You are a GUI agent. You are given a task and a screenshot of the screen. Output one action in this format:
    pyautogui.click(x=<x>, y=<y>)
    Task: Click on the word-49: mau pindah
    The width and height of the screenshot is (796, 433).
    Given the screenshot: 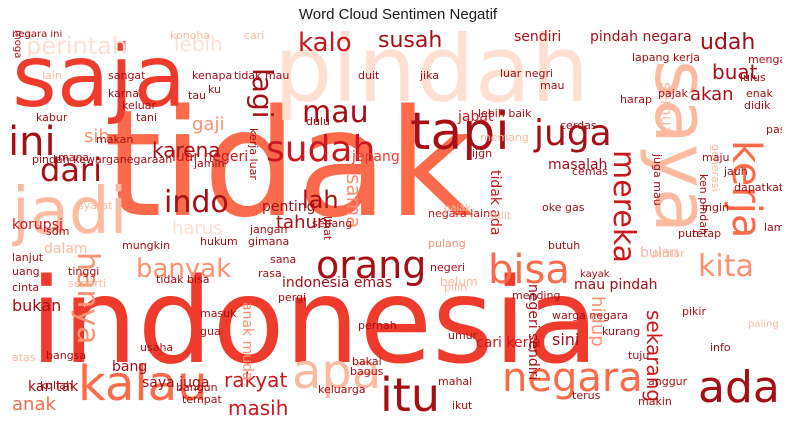 What is the action you would take?
    pyautogui.click(x=616, y=285)
    